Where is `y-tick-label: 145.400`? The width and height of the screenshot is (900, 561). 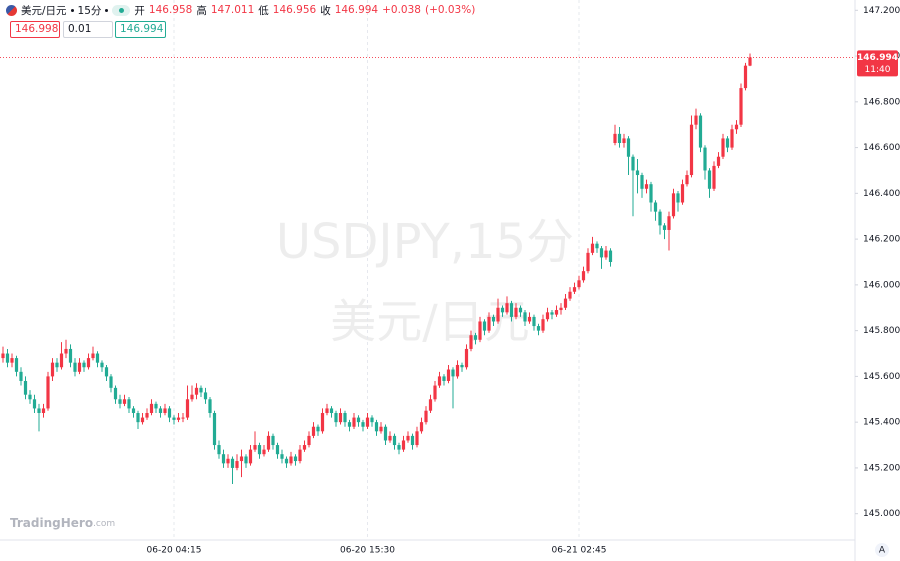 y-tick-label: 145.400 is located at coordinates (881, 423).